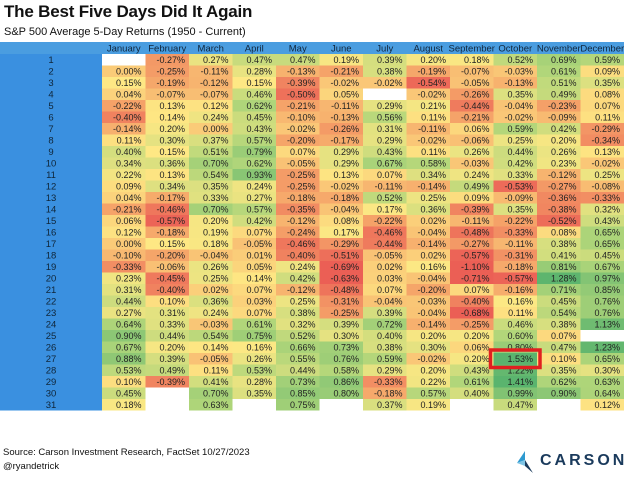  What do you see at coordinates (475, 95) in the screenshot?
I see `cell-value-label: -0.26%` at bounding box center [475, 95].